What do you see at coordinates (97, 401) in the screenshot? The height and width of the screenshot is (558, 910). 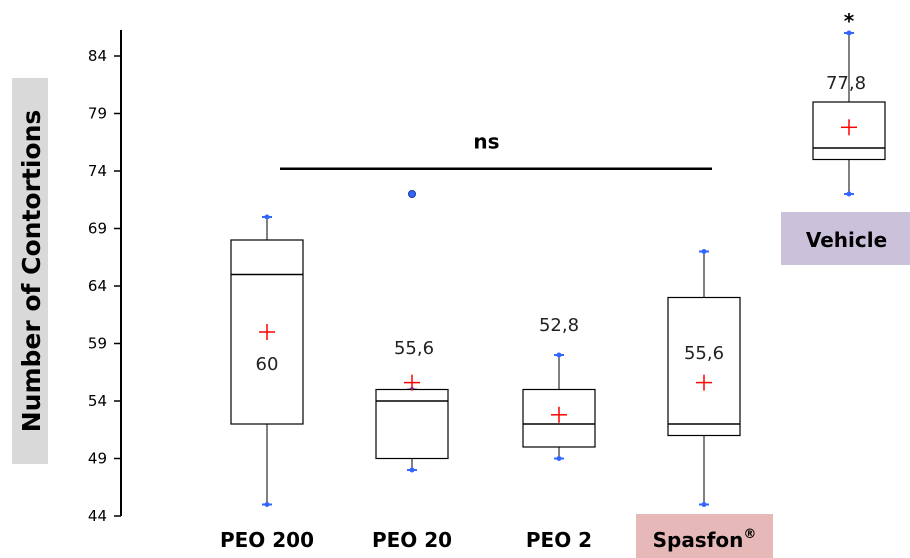 I see `y-tick-label: 54` at bounding box center [97, 401].